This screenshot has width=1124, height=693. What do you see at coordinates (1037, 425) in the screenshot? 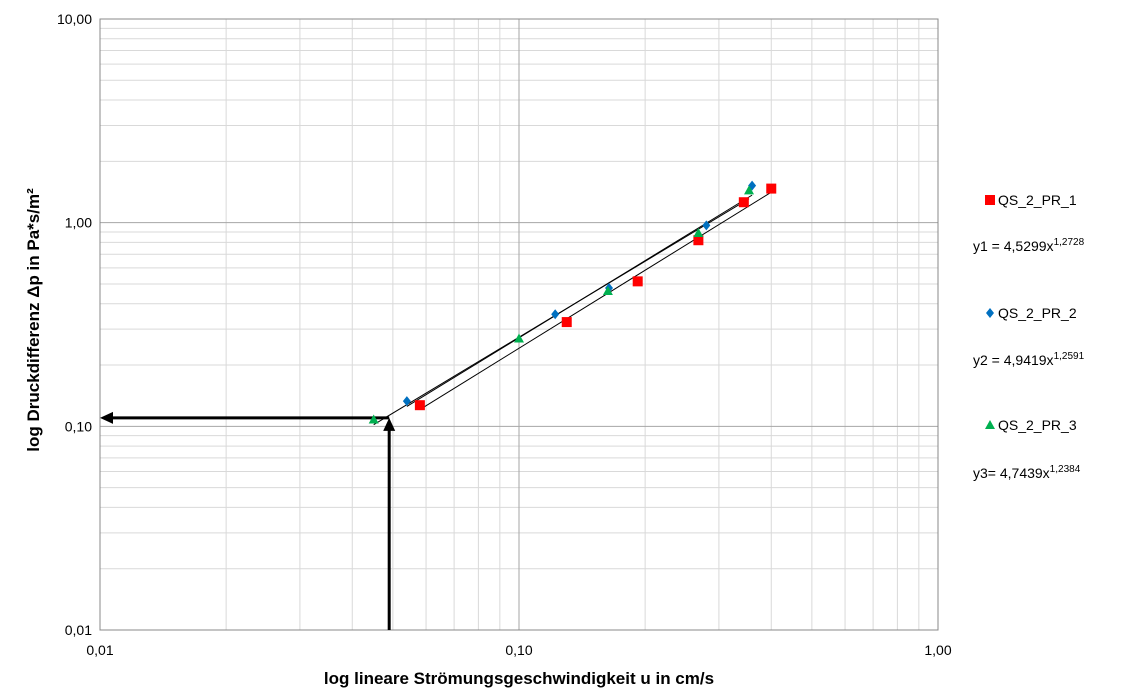
I see `legend-label: QS_2_PR_3` at bounding box center [1037, 425].